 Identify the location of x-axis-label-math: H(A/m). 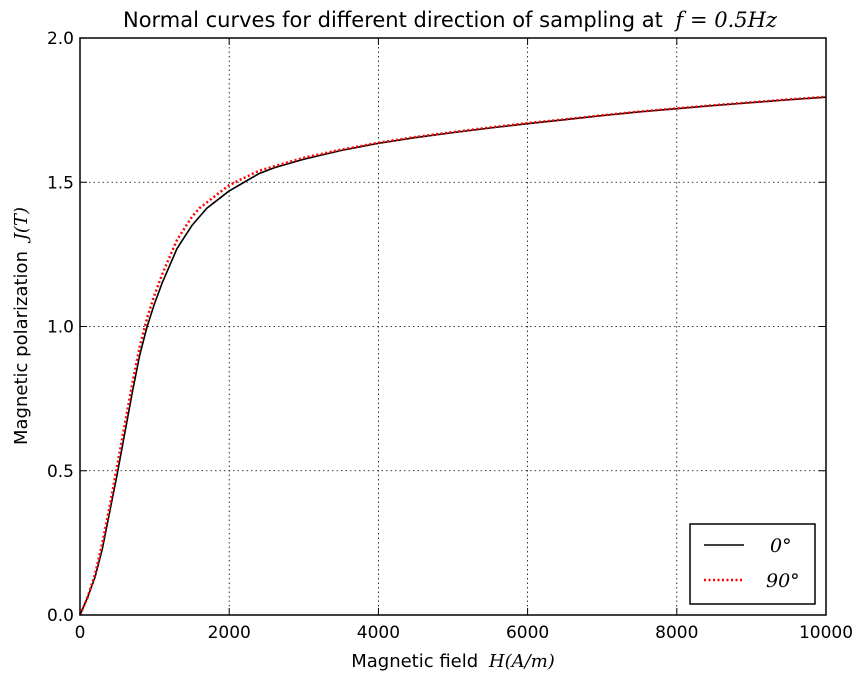
(521, 661).